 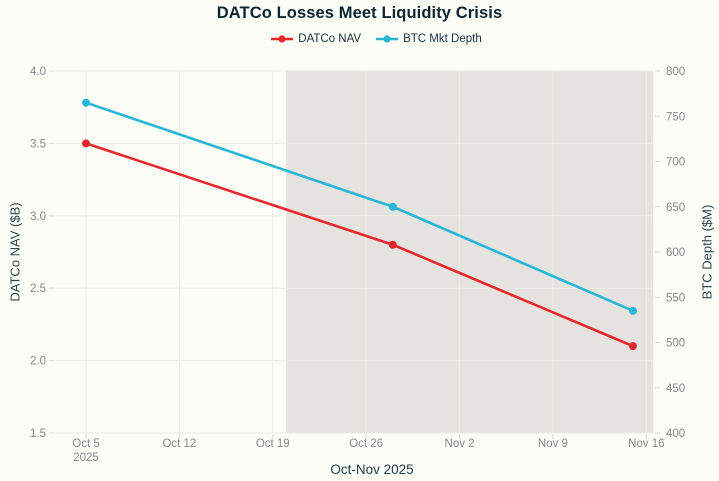 I want to click on y-left-tick-label: 4.0, so click(x=38, y=72).